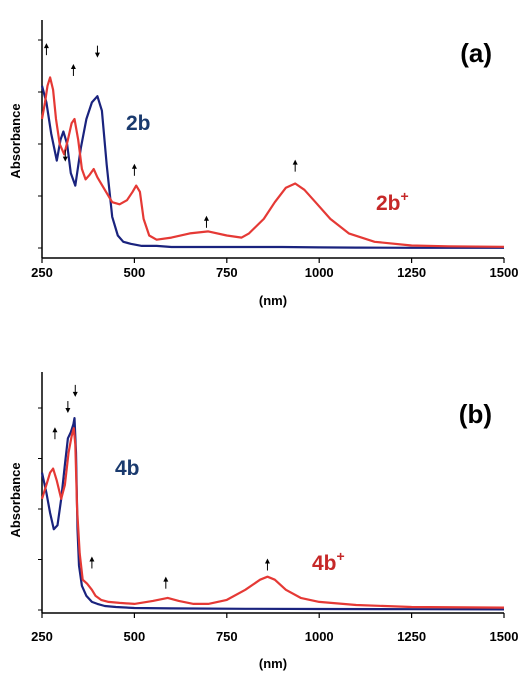  Describe the element at coordinates (475, 414) in the screenshot. I see `panel-label-b: (b)` at that location.